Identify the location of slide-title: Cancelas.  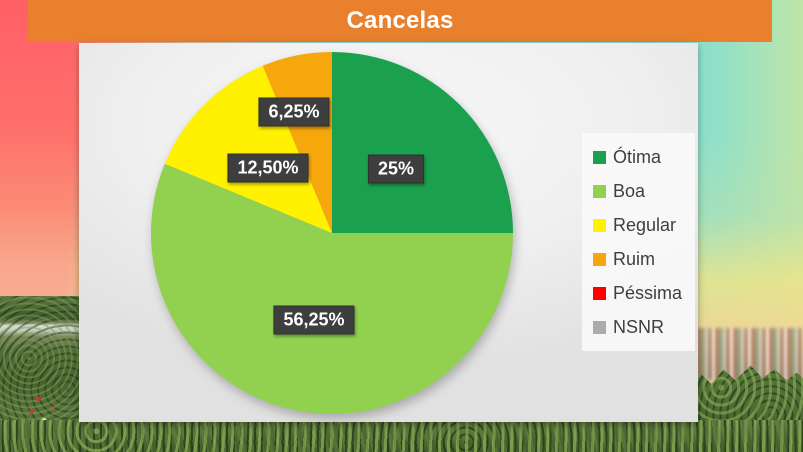
(400, 20).